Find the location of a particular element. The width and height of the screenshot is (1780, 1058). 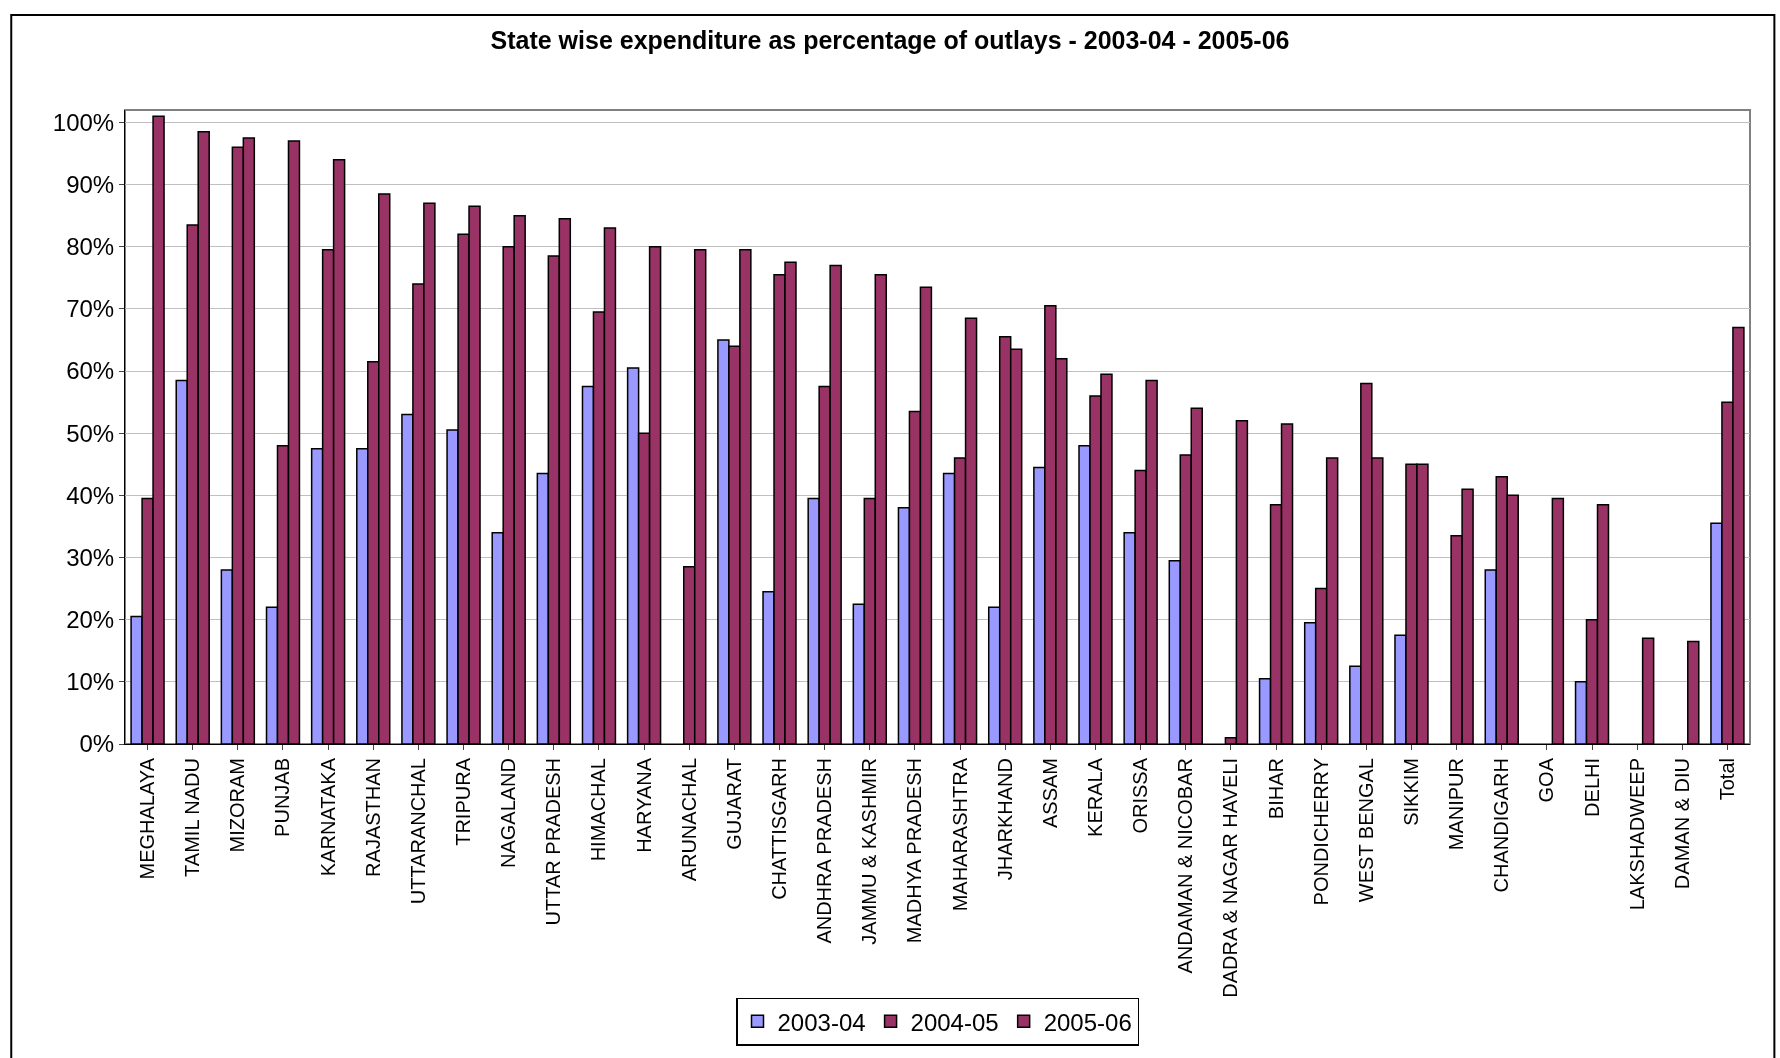

x-tick-label: PONDICHERRY is located at coordinates (1320, 832).